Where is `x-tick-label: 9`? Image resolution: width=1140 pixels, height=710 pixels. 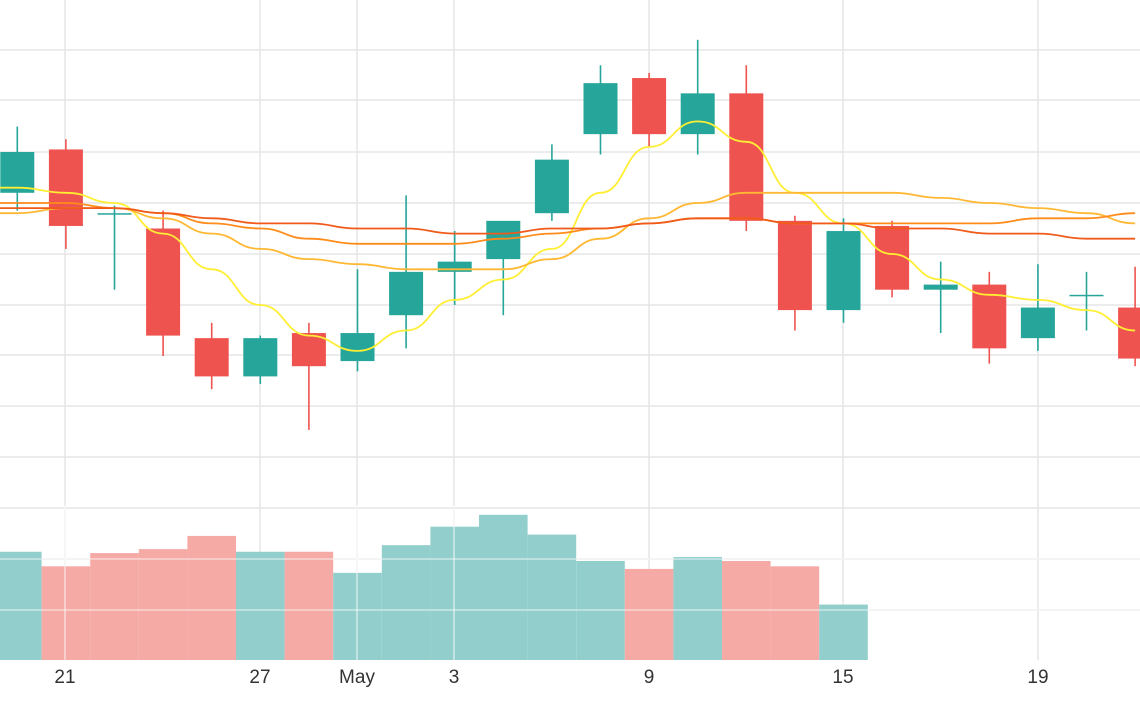 x-tick-label: 9 is located at coordinates (649, 677).